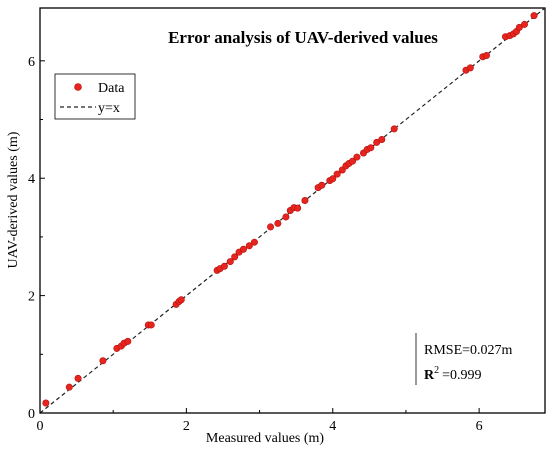  I want to click on x-tick-label: 2, so click(186, 426).